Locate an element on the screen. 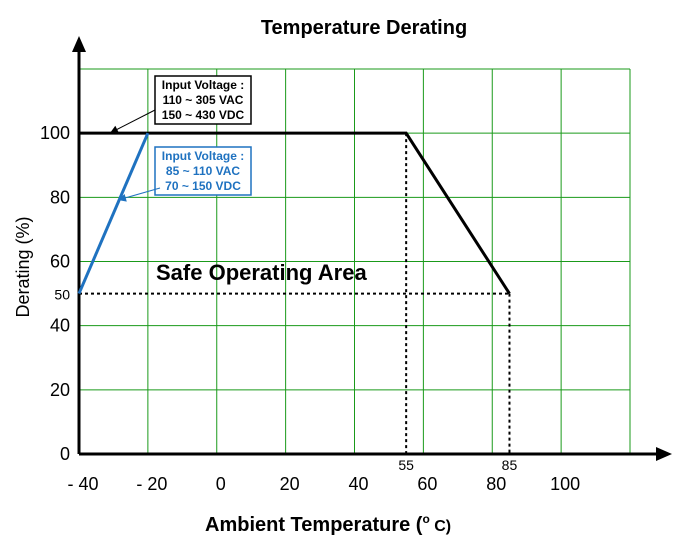 Image resolution: width=685 pixels, height=550 pixels. x-tick-label: 40 is located at coordinates (358, 484).